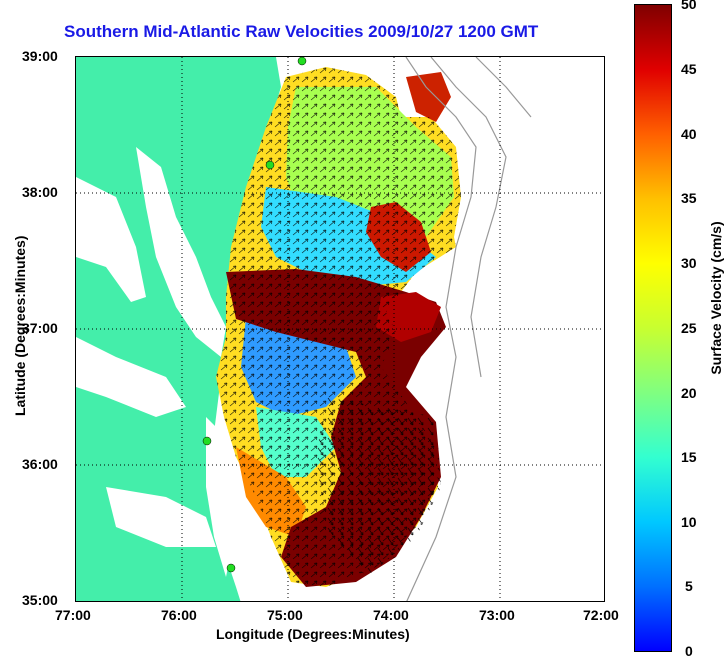 This screenshot has height=659, width=724. What do you see at coordinates (601, 615) in the screenshot?
I see `x-tick-label: 72:00` at bounding box center [601, 615].